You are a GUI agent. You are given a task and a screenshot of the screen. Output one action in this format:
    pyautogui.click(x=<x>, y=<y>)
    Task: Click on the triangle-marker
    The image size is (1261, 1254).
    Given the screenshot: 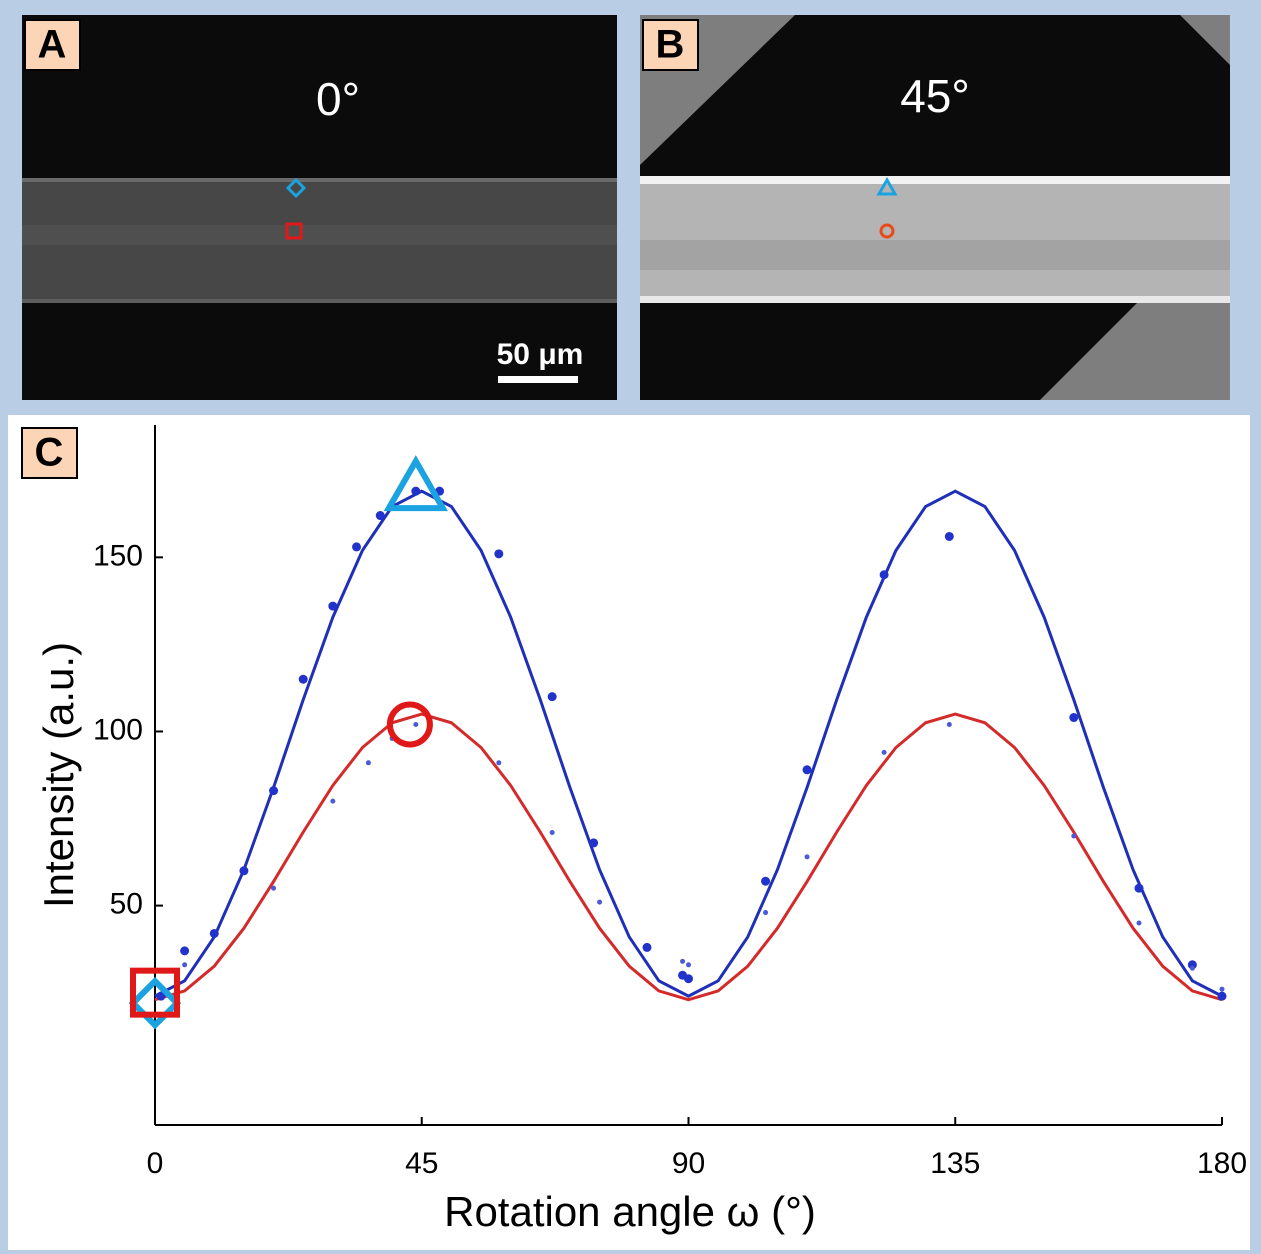 What is the action you would take?
    pyautogui.click(x=887, y=186)
    